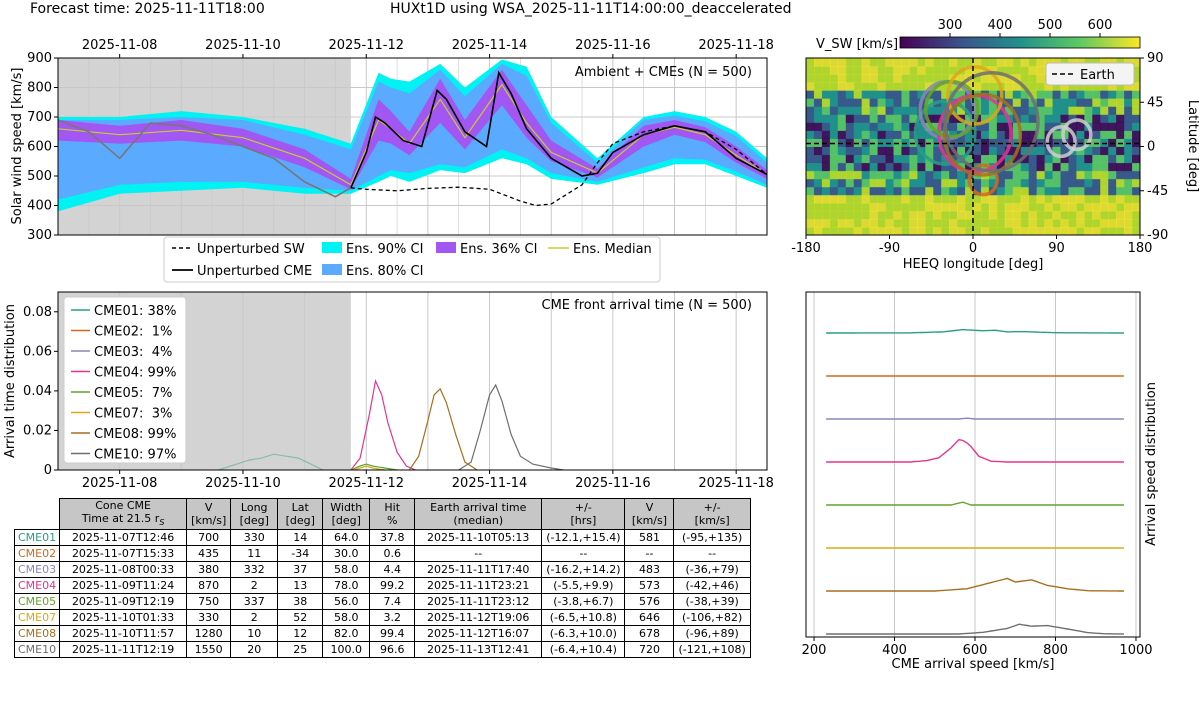 The image size is (1200, 706). I want to click on speed-panel-title: Ambient + CMEs (N = 500), so click(663, 72).